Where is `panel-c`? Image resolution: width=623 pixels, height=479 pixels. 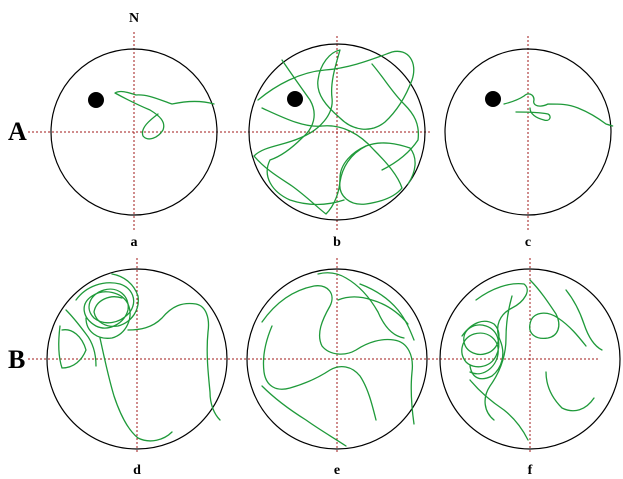 panel-c is located at coordinates (529, 132).